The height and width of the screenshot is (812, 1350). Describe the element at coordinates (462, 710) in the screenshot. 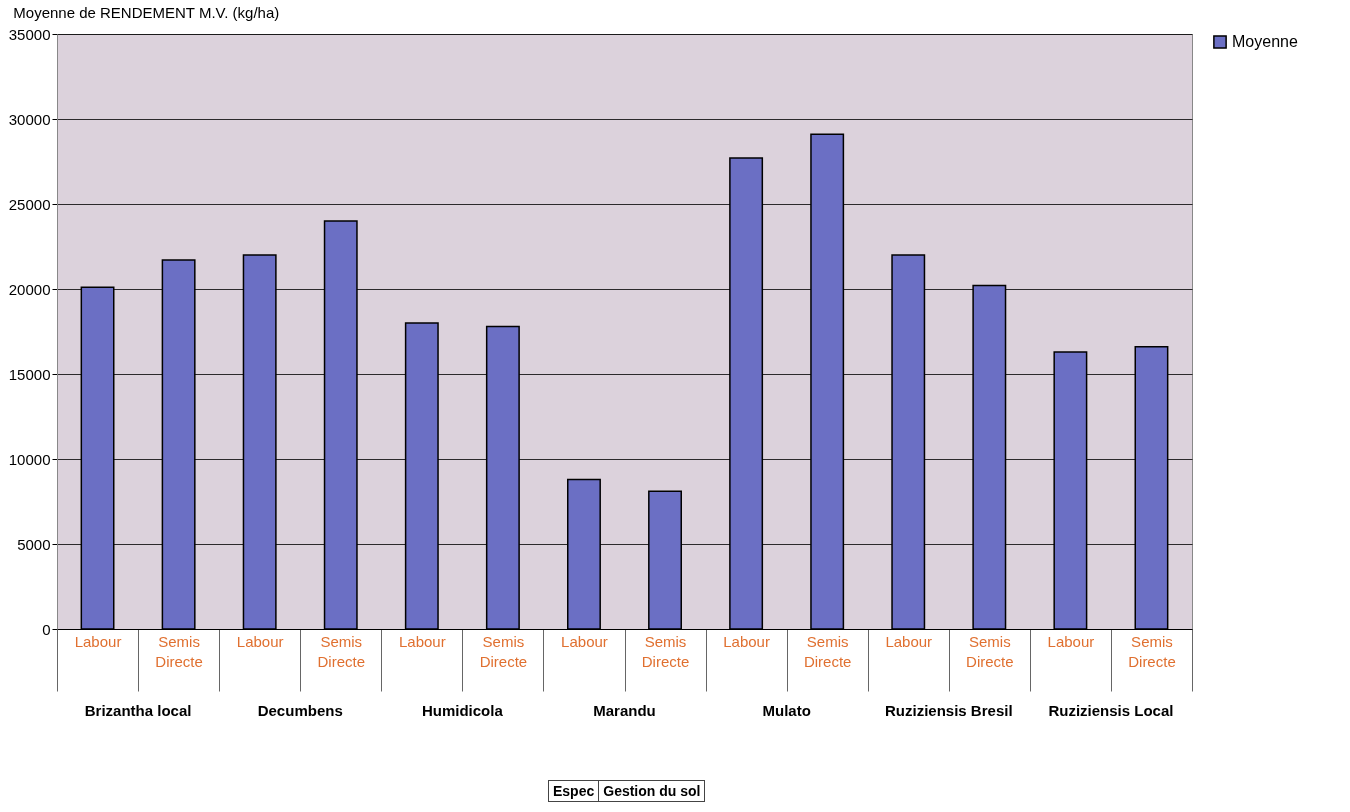

I see `text: Humidicola` at that location.